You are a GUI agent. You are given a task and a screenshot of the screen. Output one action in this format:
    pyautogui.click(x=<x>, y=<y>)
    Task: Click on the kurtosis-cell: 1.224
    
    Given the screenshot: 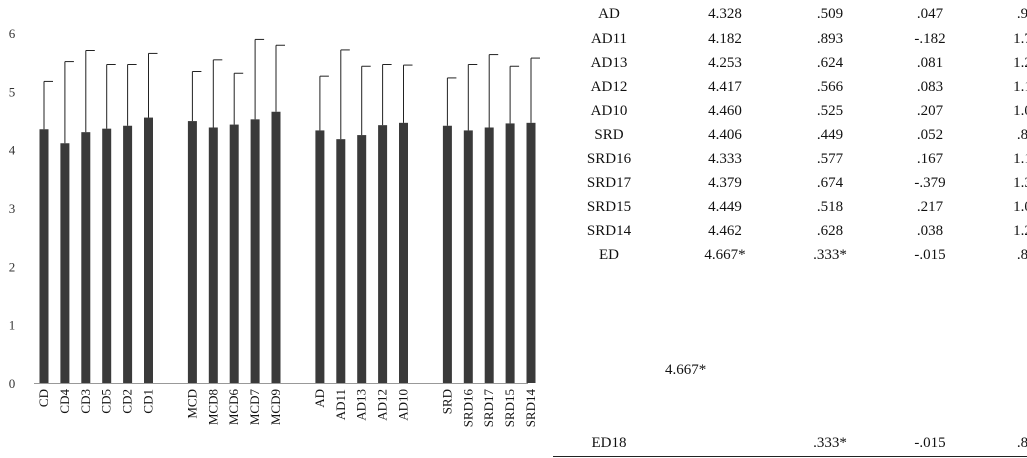 What is the action you would take?
    pyautogui.click(x=1020, y=63)
    